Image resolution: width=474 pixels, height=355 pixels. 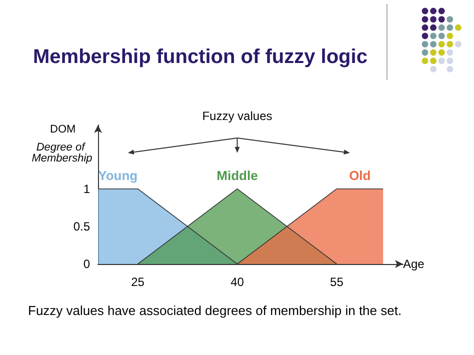 I want to click on legend-label: Middle, so click(x=237, y=175).